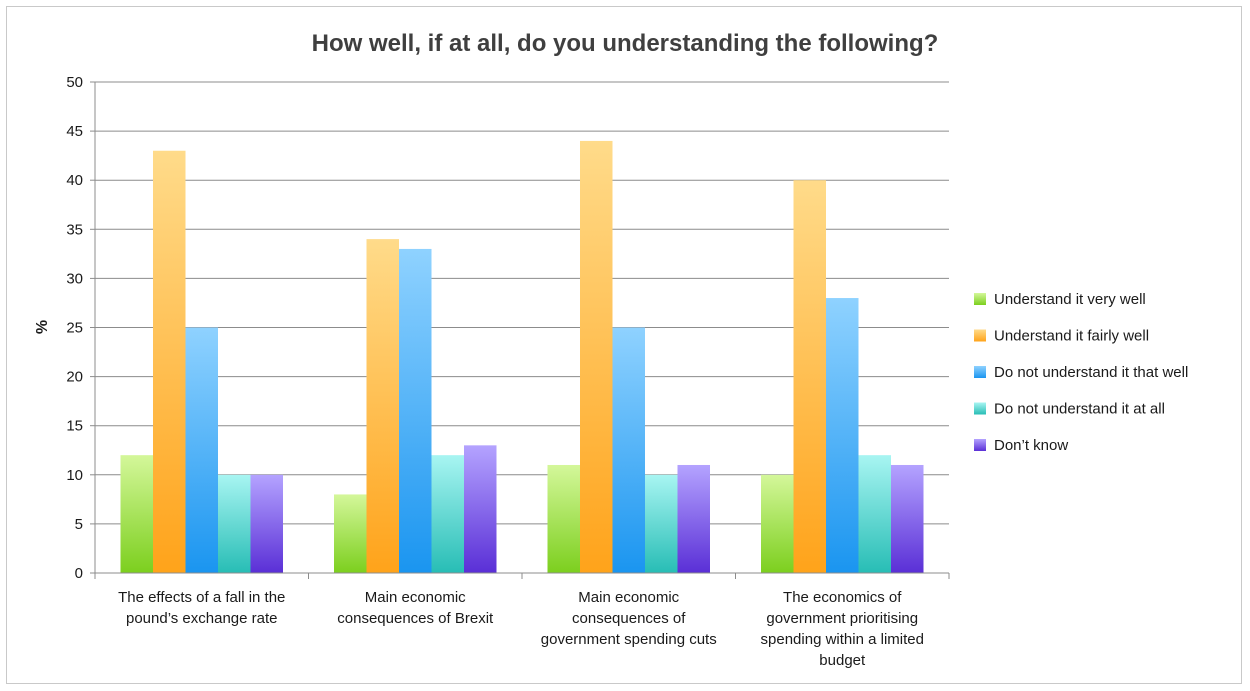  Describe the element at coordinates (74, 229) in the screenshot. I see `y-tick-label: 35` at that location.